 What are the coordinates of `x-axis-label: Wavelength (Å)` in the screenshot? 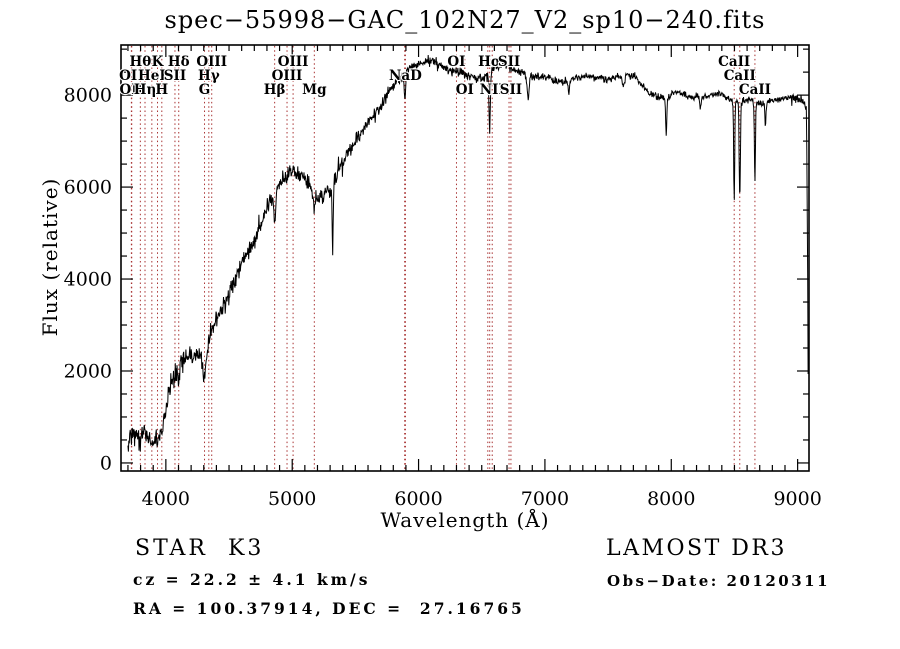 It's located at (465, 520).